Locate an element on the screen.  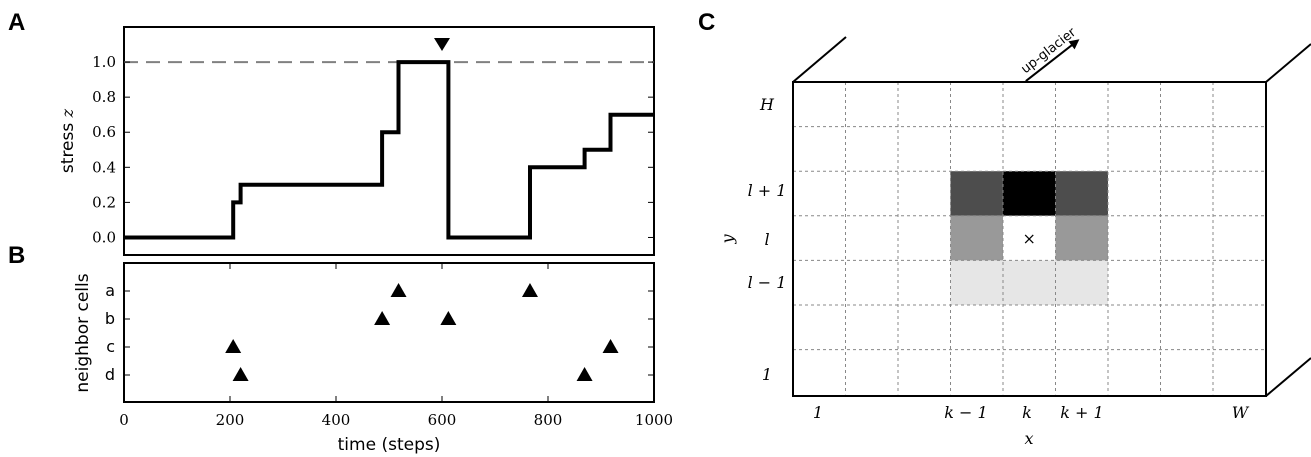
panel-b-ylabel: neighbor cells is located at coordinates (83, 332).